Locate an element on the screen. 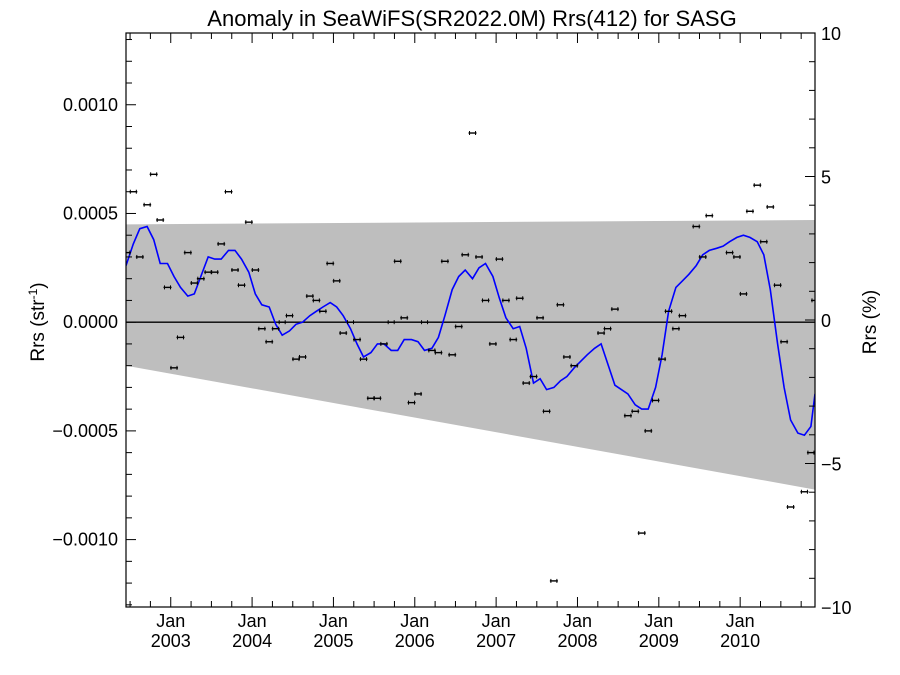  right-y-axis: 10 5 0 −5 −10 is located at coordinates (828, 321).